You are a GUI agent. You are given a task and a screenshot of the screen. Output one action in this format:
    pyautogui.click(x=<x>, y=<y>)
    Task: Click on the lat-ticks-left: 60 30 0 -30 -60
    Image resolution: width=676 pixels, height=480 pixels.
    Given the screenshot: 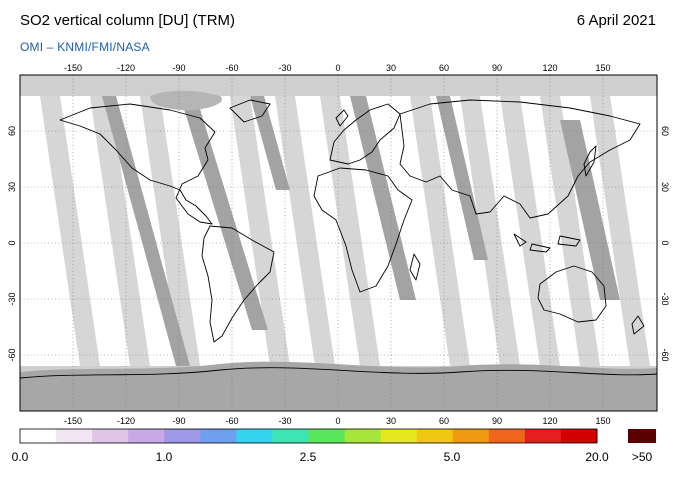 What is the action you would take?
    pyautogui.click(x=12, y=244)
    